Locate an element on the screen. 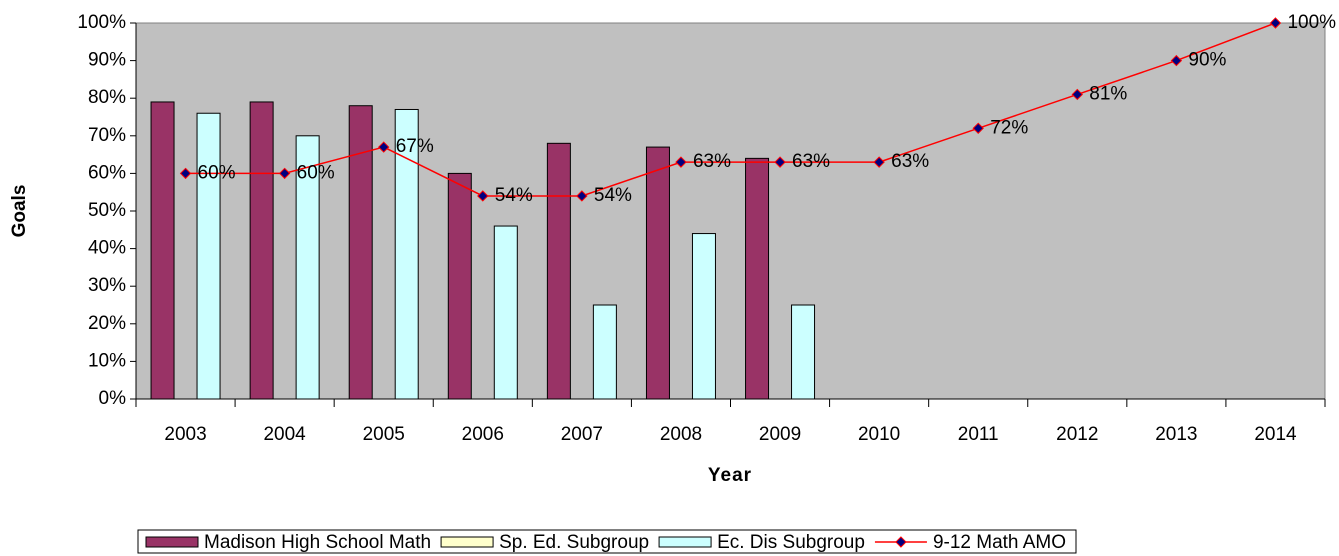 The height and width of the screenshot is (556, 1339). y-tick-label: 60% is located at coordinates (107, 172).